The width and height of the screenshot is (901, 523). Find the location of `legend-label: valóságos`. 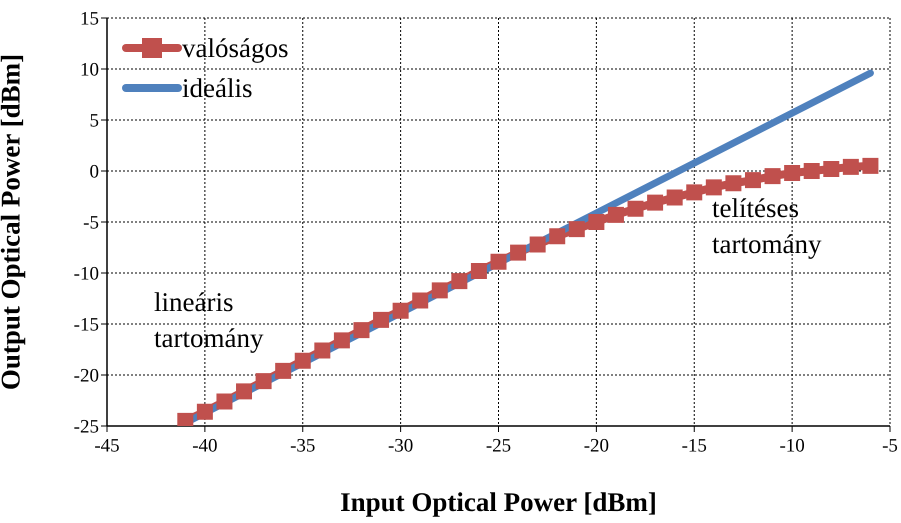

legend-label: valóságos is located at coordinates (235, 48).